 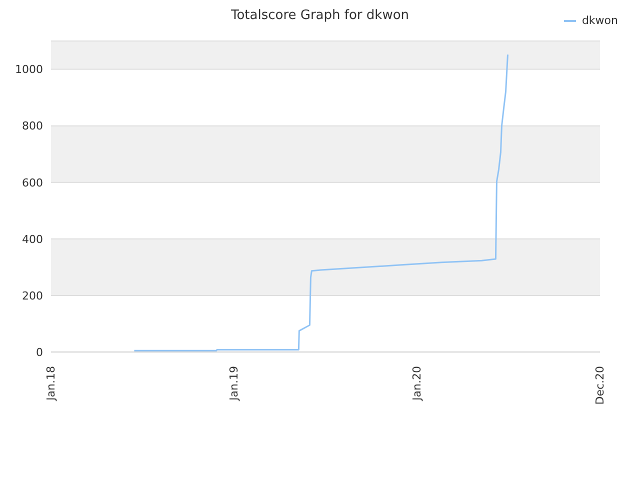 What do you see at coordinates (51, 384) in the screenshot?
I see `x-tick-label: Jan.18` at bounding box center [51, 384].